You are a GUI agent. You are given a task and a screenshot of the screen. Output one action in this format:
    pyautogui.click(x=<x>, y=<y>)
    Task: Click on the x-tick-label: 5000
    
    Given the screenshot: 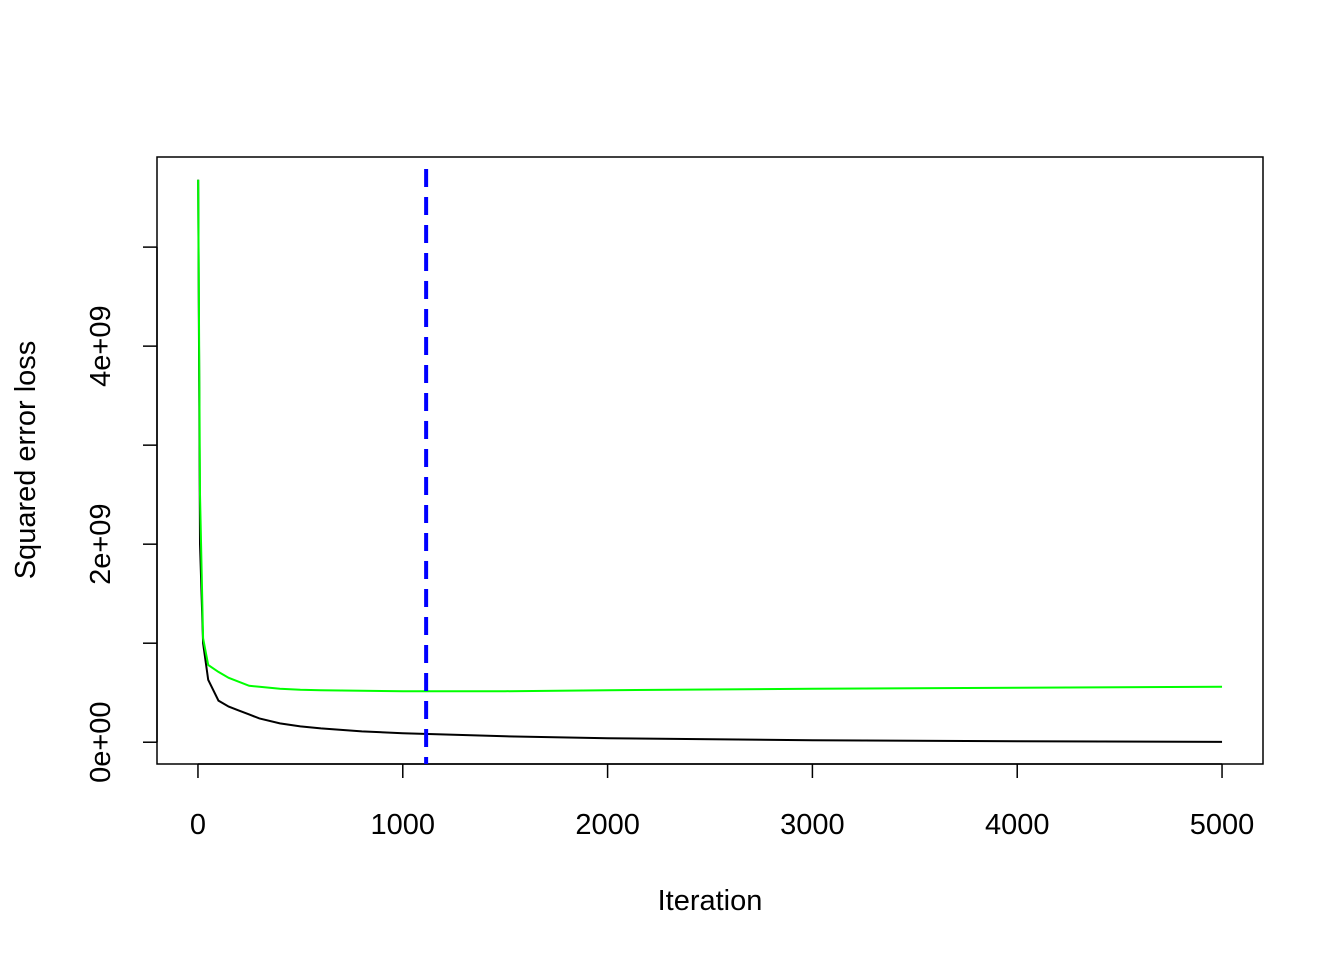 What is the action you would take?
    pyautogui.click(x=1222, y=825)
    